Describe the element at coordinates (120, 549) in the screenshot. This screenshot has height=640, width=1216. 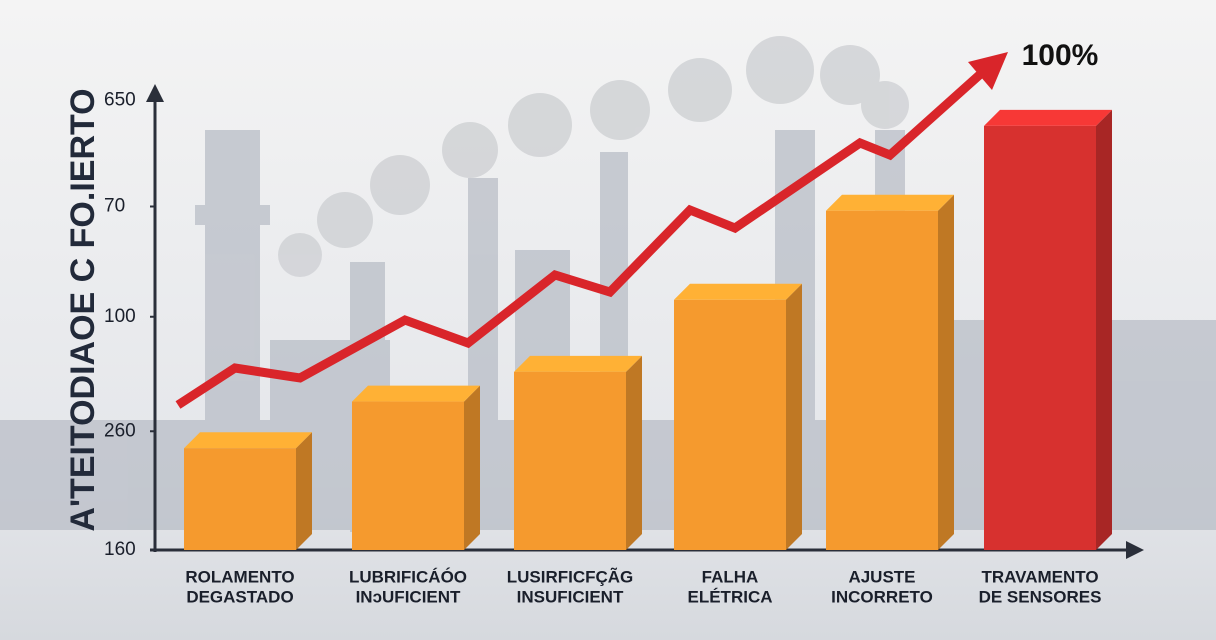
I see `y-tick-label: 160` at that location.